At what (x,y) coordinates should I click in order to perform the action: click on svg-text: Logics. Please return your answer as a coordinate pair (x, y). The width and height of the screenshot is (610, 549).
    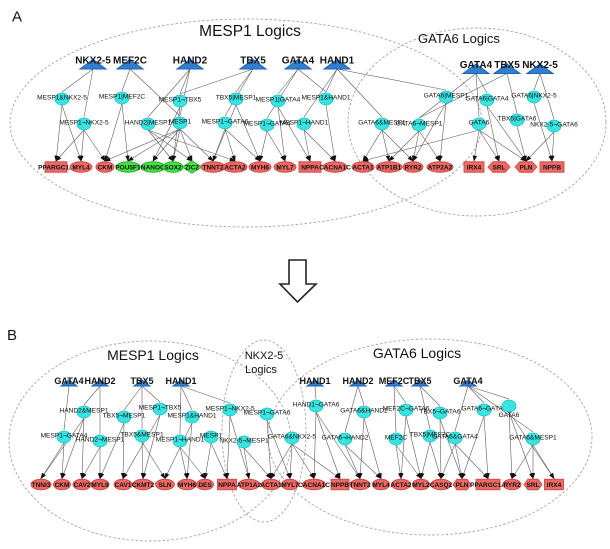
    Looking at the image, I should click on (261, 370).